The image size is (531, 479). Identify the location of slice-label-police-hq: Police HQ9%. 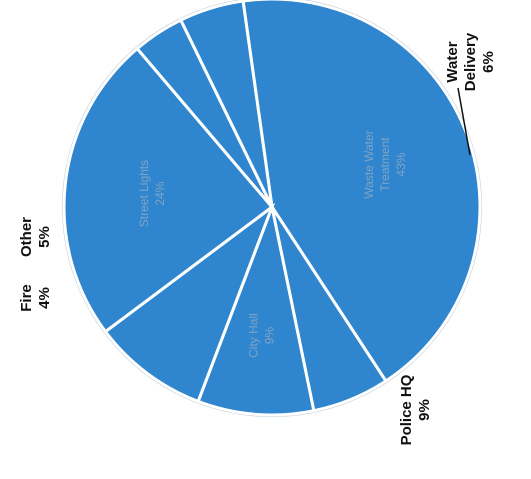
(415, 409).